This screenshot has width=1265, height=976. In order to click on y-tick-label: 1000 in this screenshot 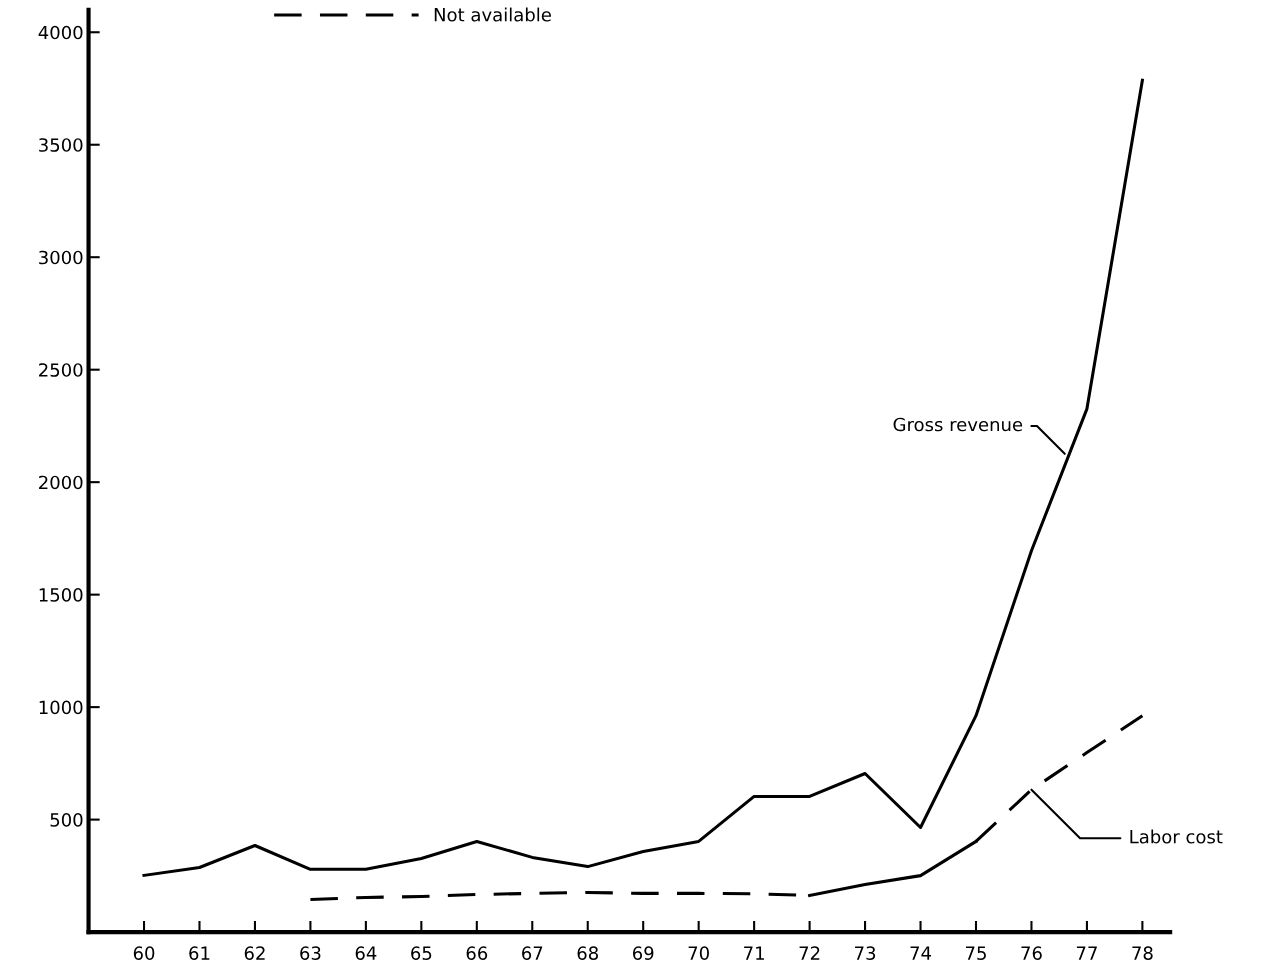, I will do `click(61, 707)`.